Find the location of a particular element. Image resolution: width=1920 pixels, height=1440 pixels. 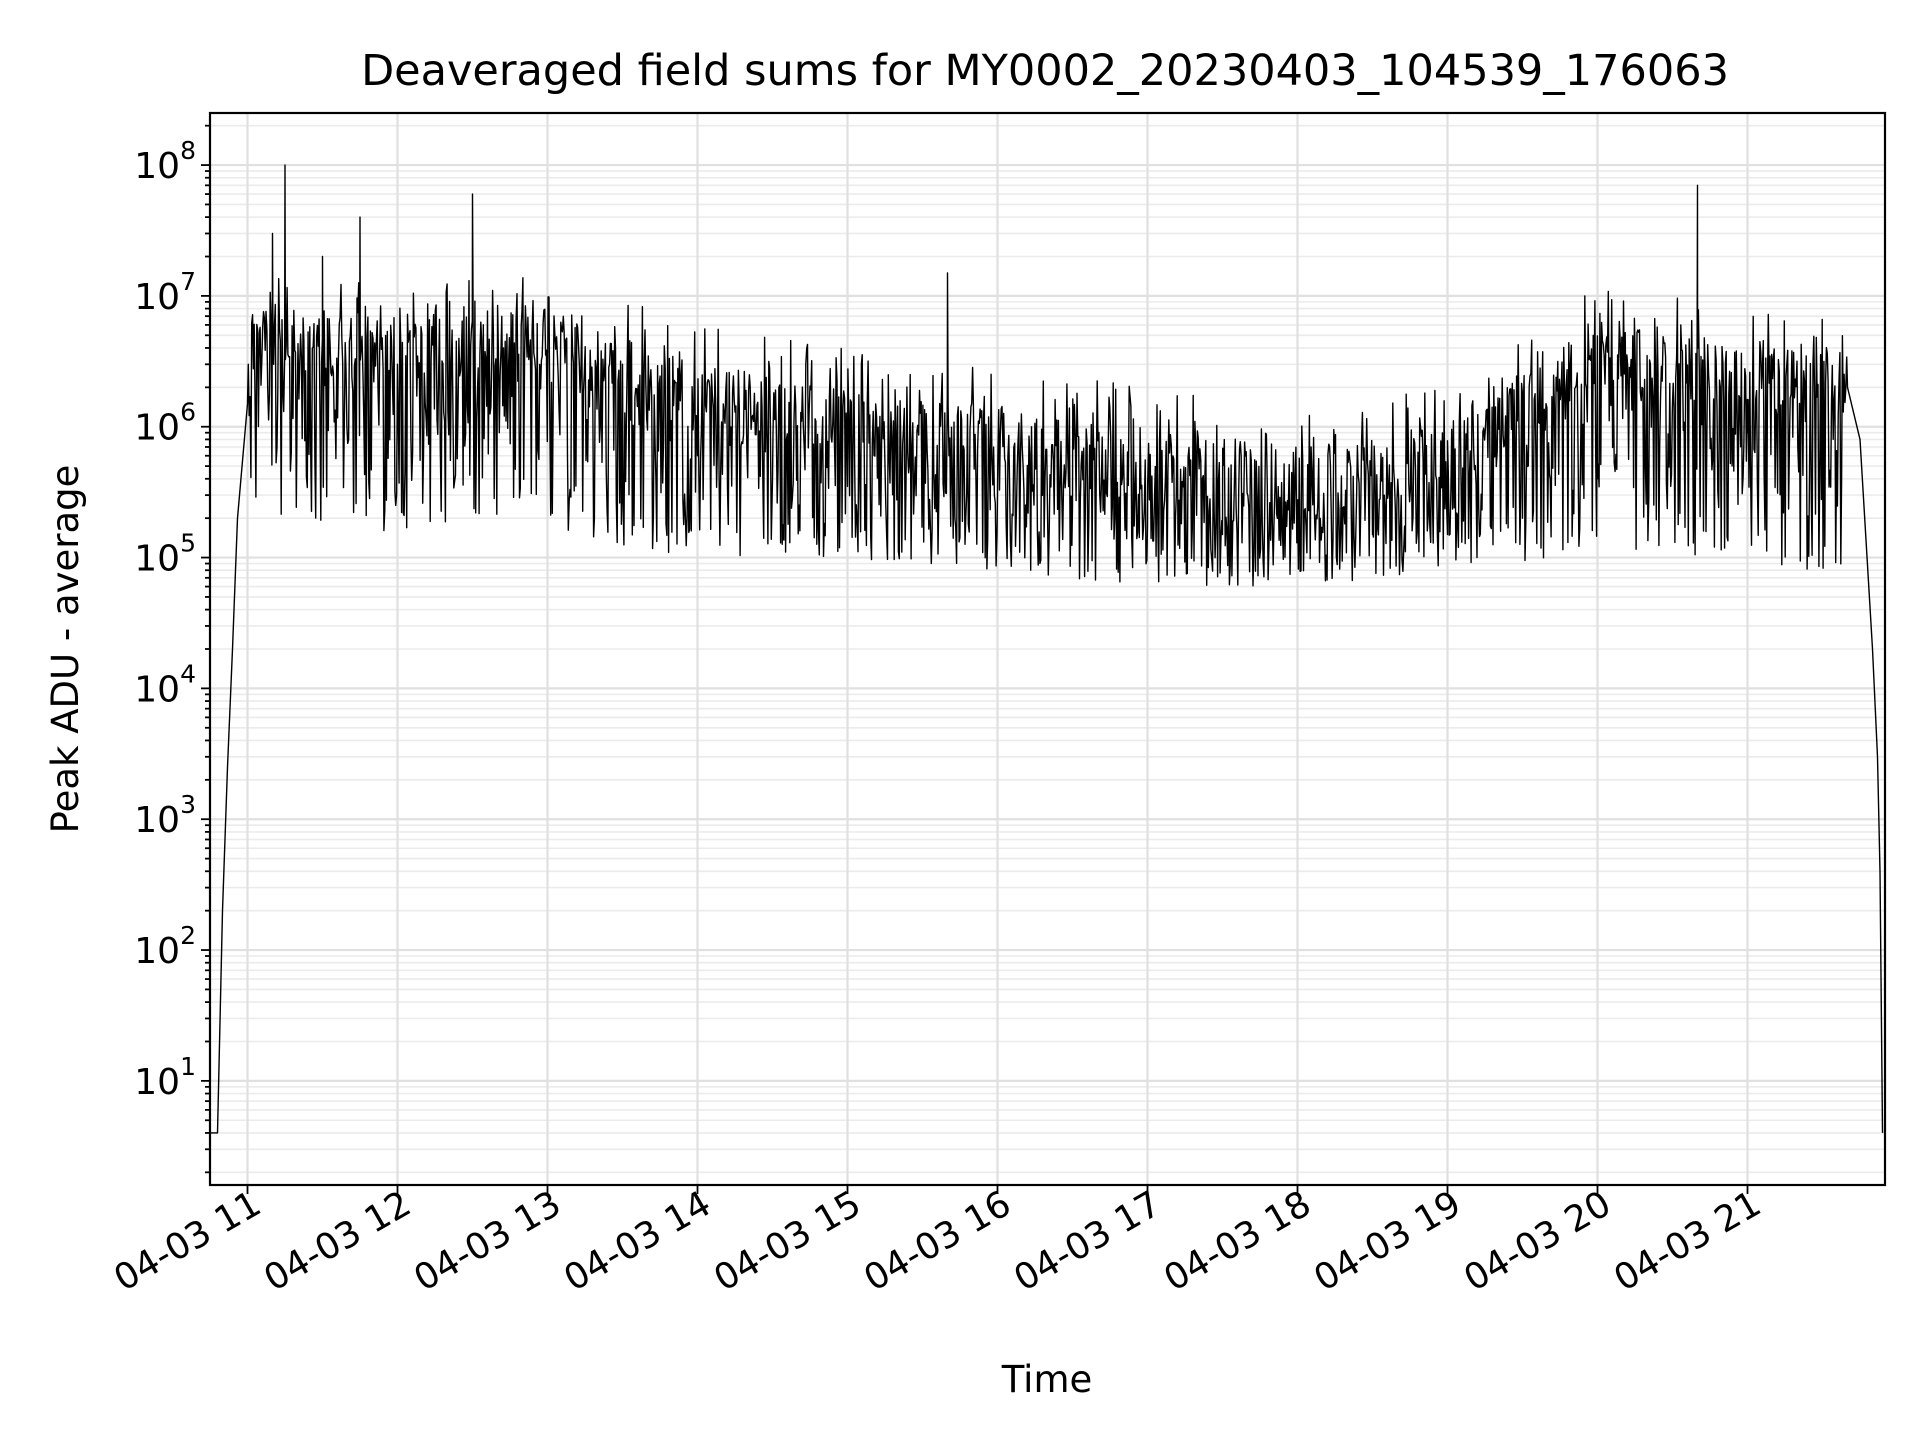

y-tick-label: 10³ is located at coordinates (165, 815).